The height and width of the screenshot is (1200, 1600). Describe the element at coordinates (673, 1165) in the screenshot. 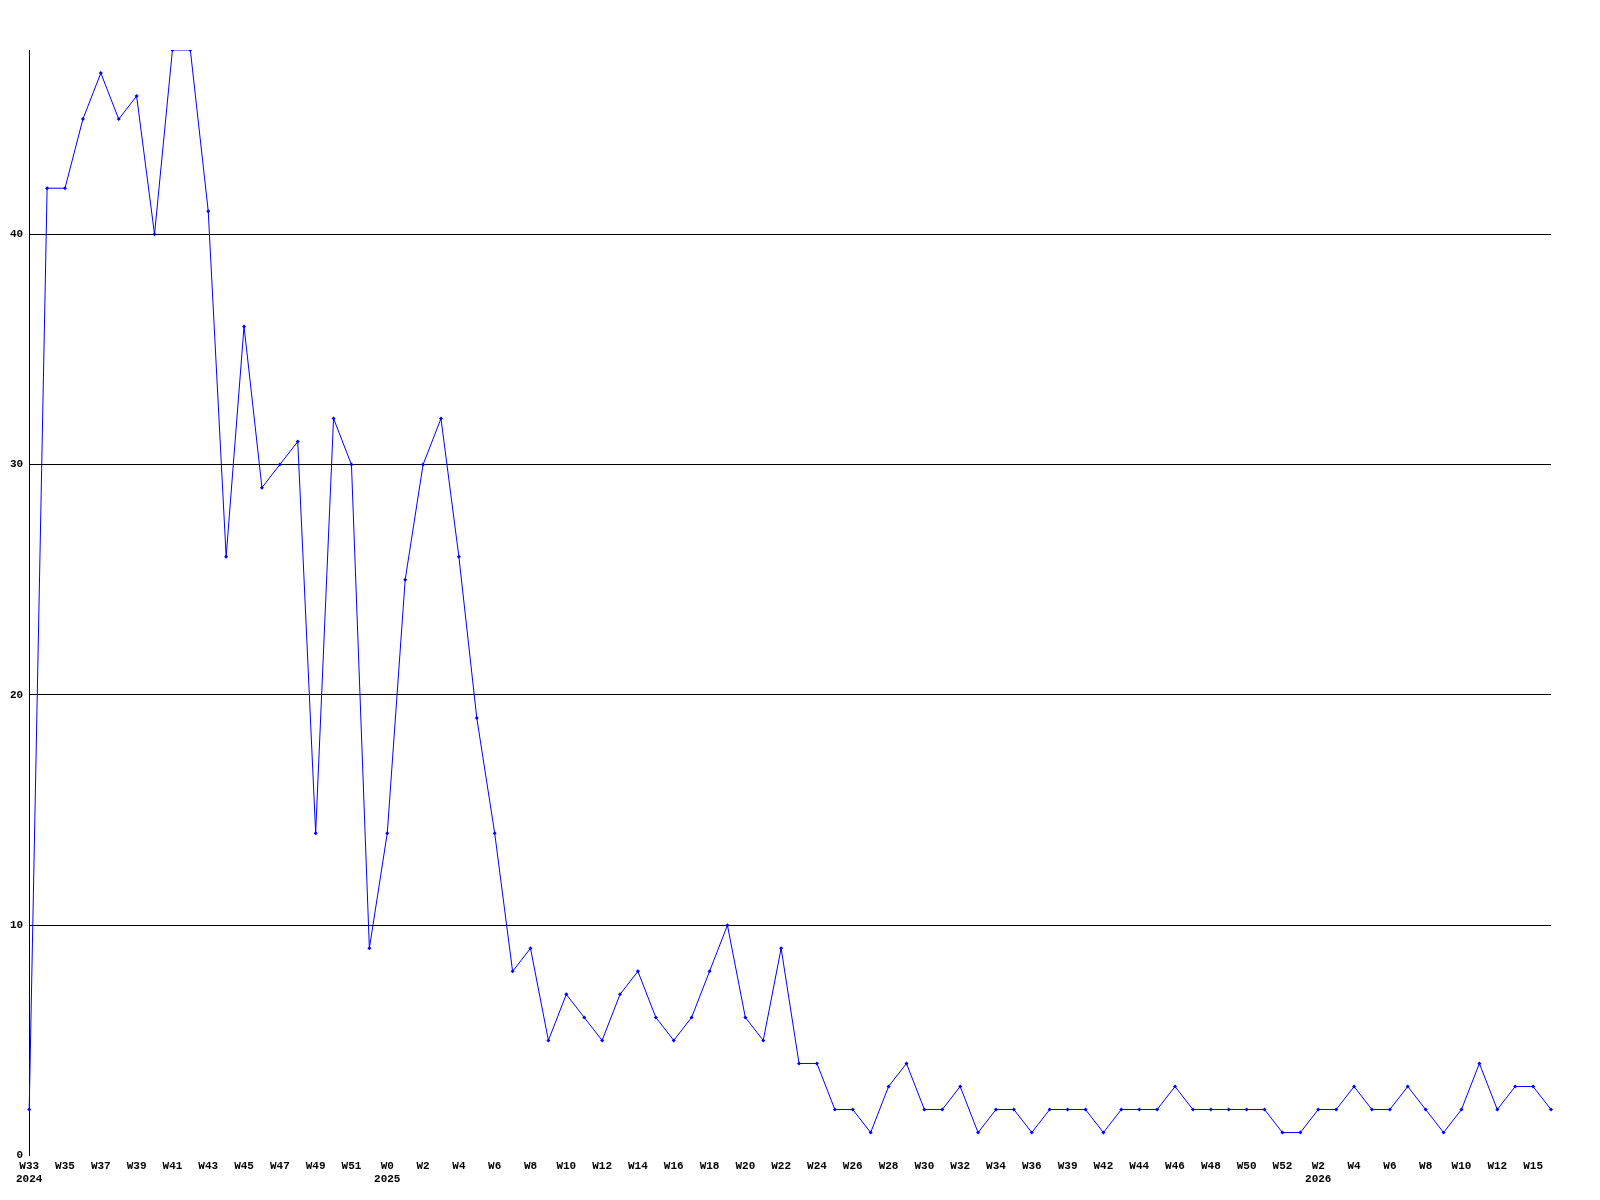

I see `x-tick-label: W16` at that location.